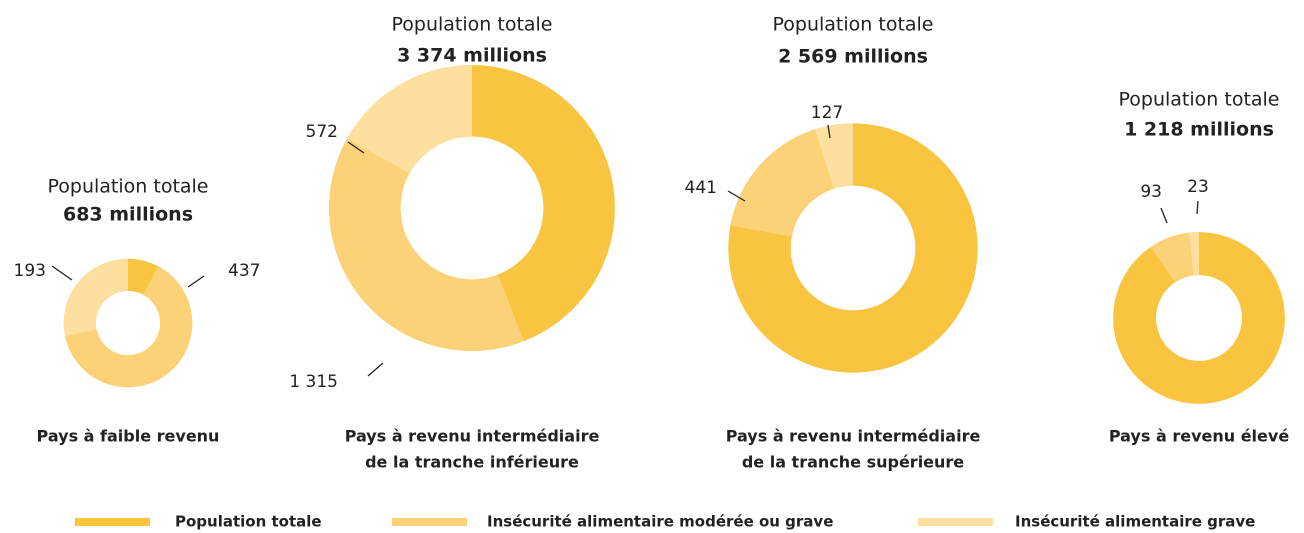 This screenshot has width=1304, height=533. What do you see at coordinates (1151, 192) in the screenshot?
I see `value-label: 93` at bounding box center [1151, 192].